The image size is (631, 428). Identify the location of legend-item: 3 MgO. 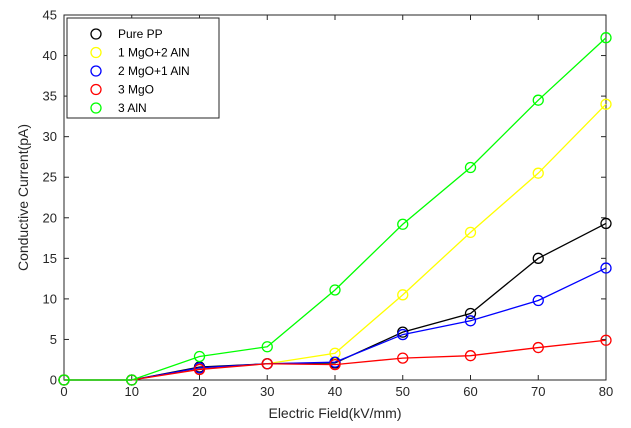
(122, 90).